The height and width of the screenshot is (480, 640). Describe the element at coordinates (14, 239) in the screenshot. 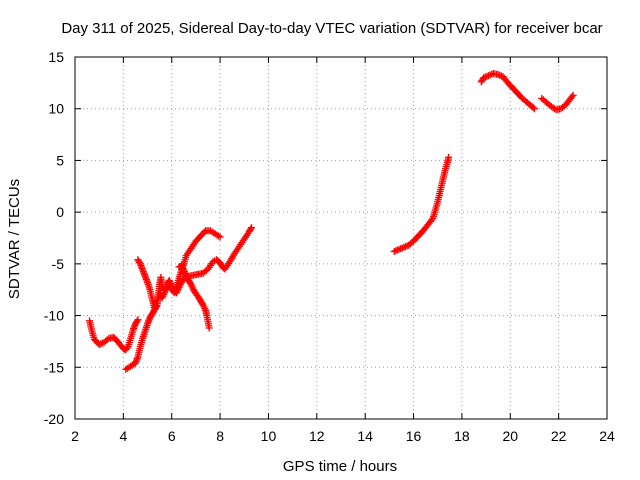

I see `y-axis-label: SDTVAR / TECUs` at that location.